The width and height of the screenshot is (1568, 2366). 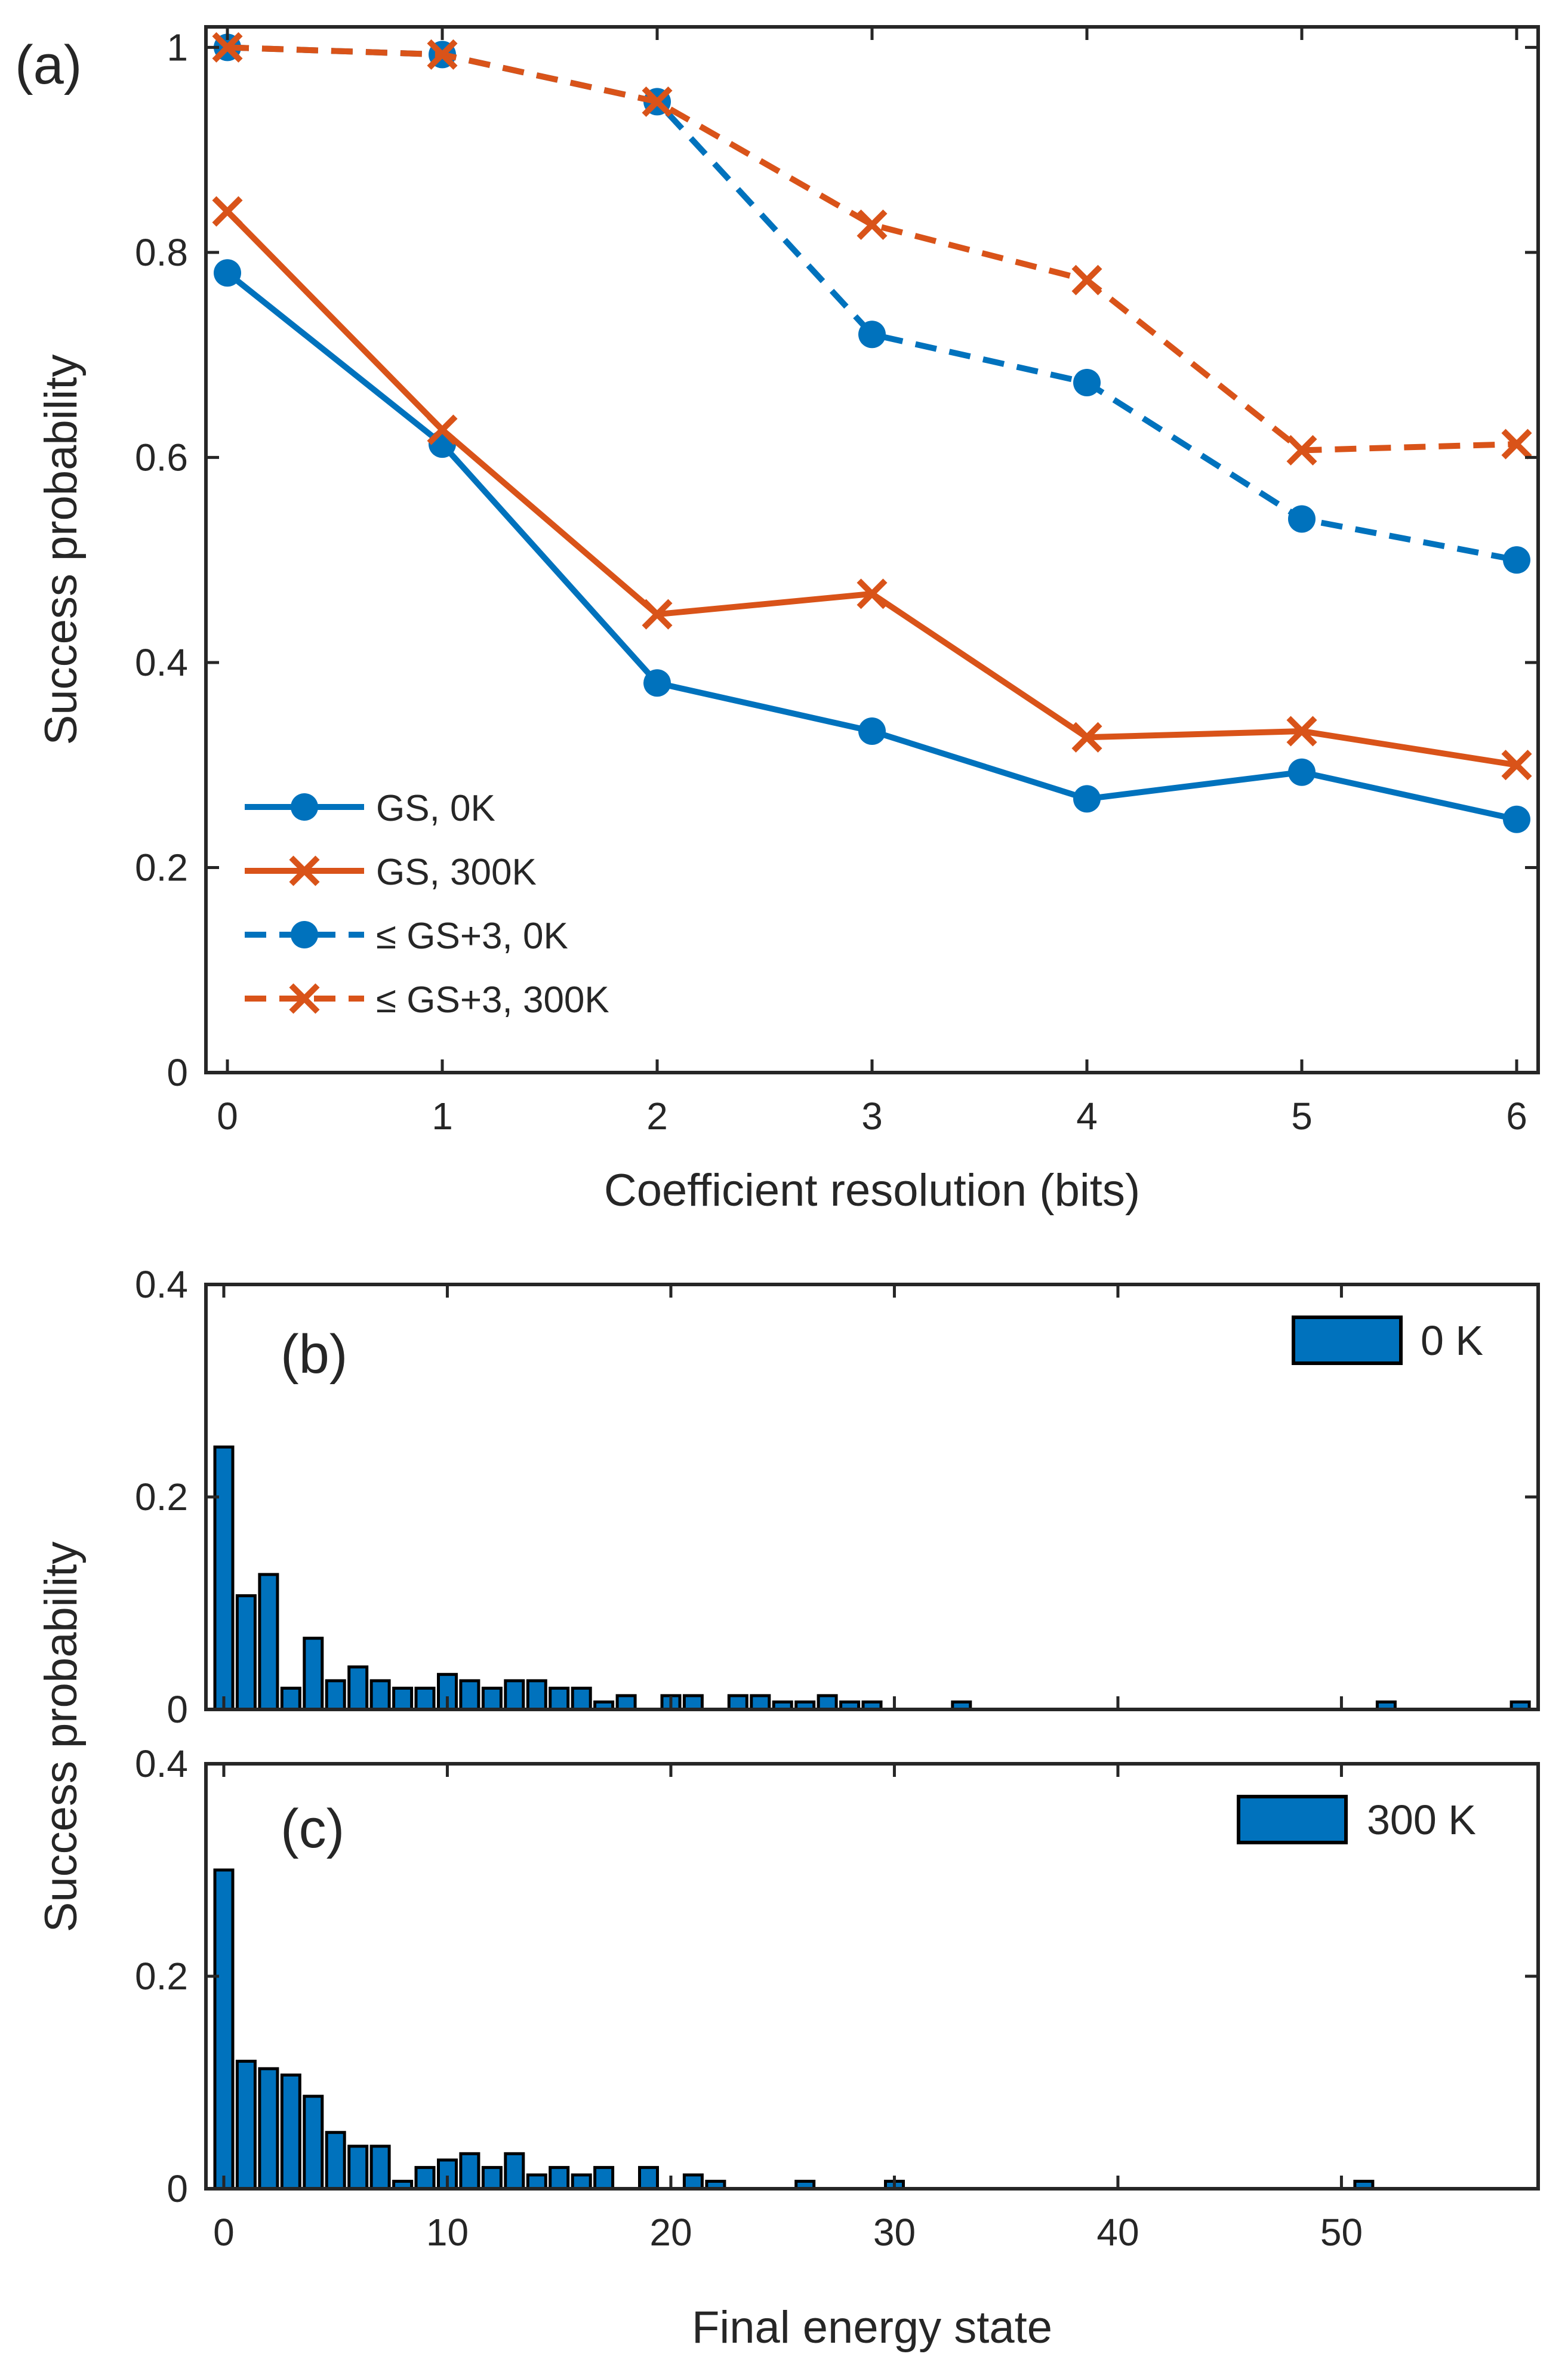 What do you see at coordinates (1117, 2232) in the screenshot?
I see `bar-panel-x-tick-label: 40` at bounding box center [1117, 2232].